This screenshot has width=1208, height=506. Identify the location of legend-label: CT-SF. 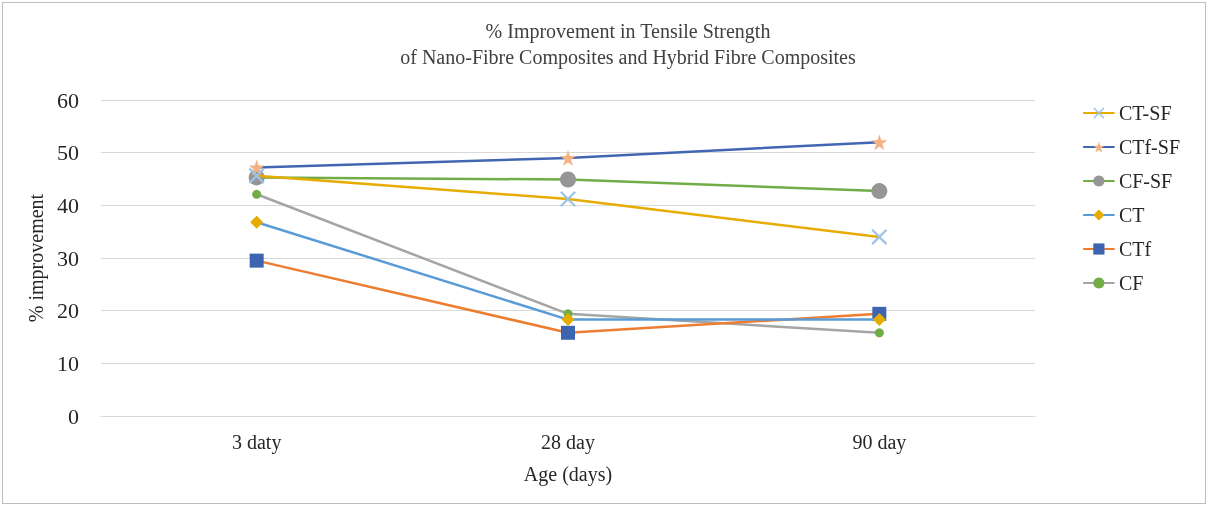
(1145, 113).